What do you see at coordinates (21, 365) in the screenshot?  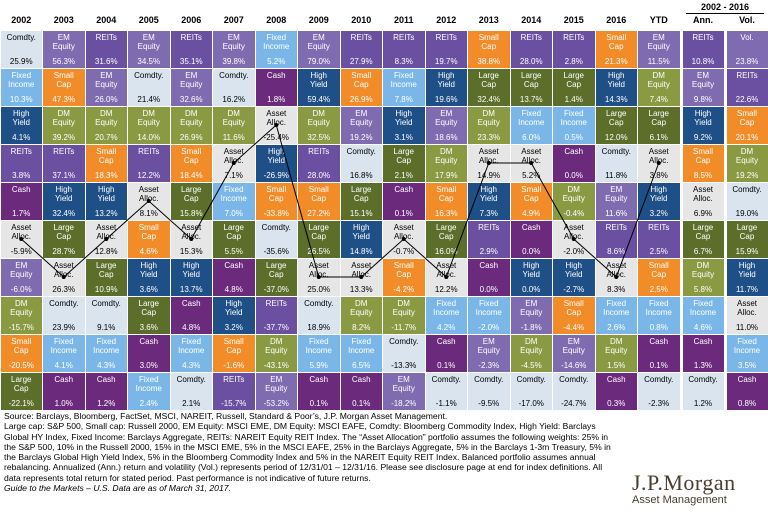 I see `return-value: -20.5%` at bounding box center [21, 365].